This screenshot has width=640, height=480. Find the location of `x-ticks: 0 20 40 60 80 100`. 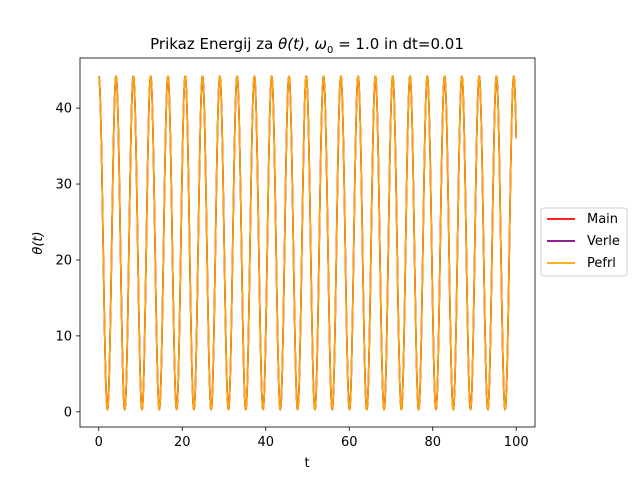

x-ticks: 0 20 40 60 80 100 is located at coordinates (312, 438).